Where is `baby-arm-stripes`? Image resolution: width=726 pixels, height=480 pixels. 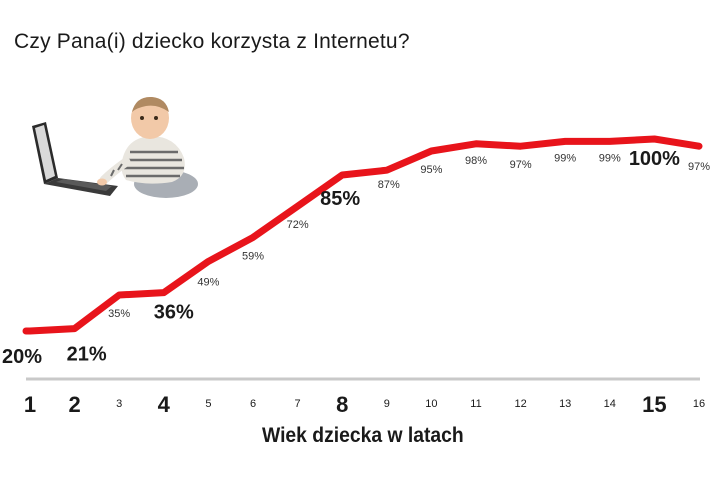 baby-arm-stripes is located at coordinates (116, 170).